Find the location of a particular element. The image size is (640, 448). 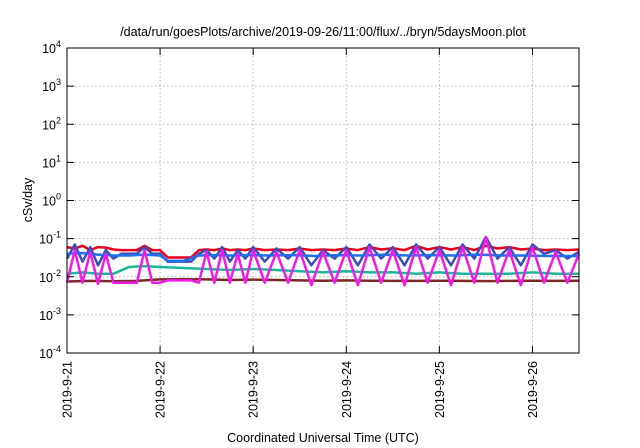

y-tick-label: 10¹ is located at coordinates (51, 161).